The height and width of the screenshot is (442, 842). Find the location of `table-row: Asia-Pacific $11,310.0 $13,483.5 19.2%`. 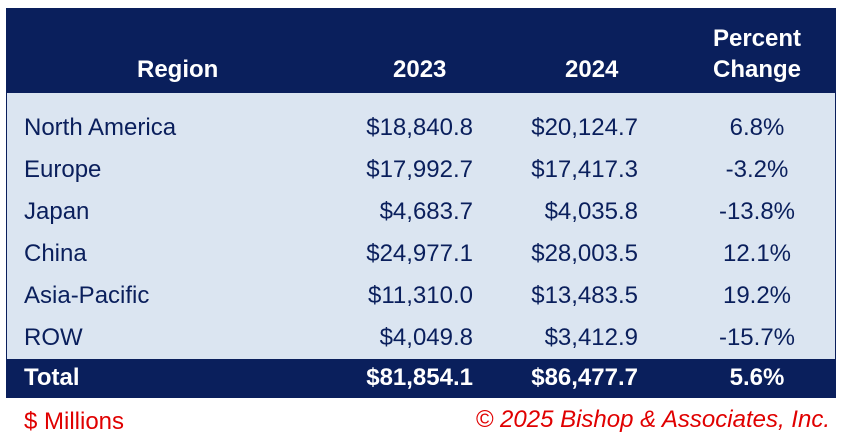

table-row: Asia-Pacific $11,310.0 $13,483.5 19.2% is located at coordinates (421, 296).